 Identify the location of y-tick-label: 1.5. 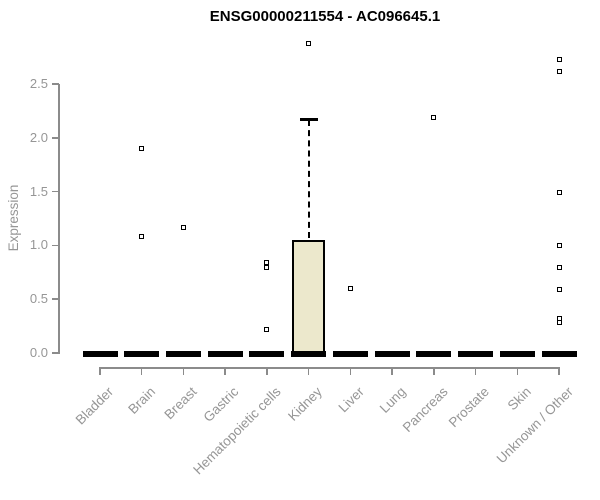
(38, 191).